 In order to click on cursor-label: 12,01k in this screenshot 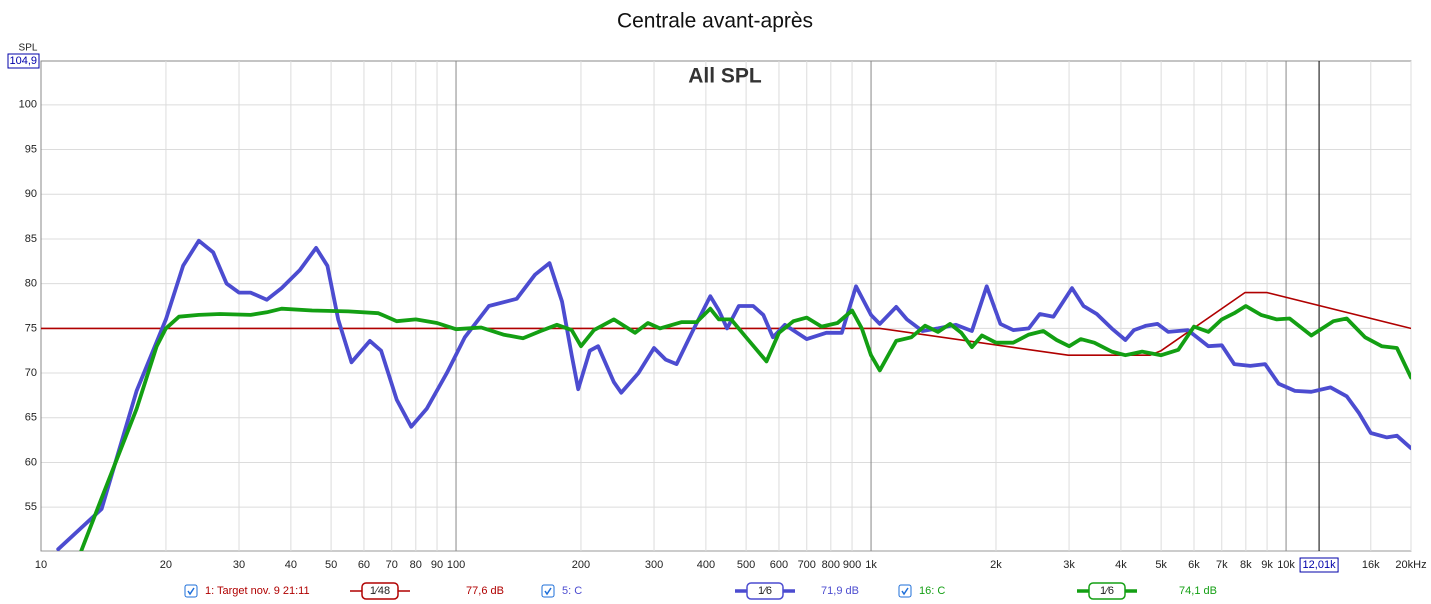, I will do `click(1320, 565)`.